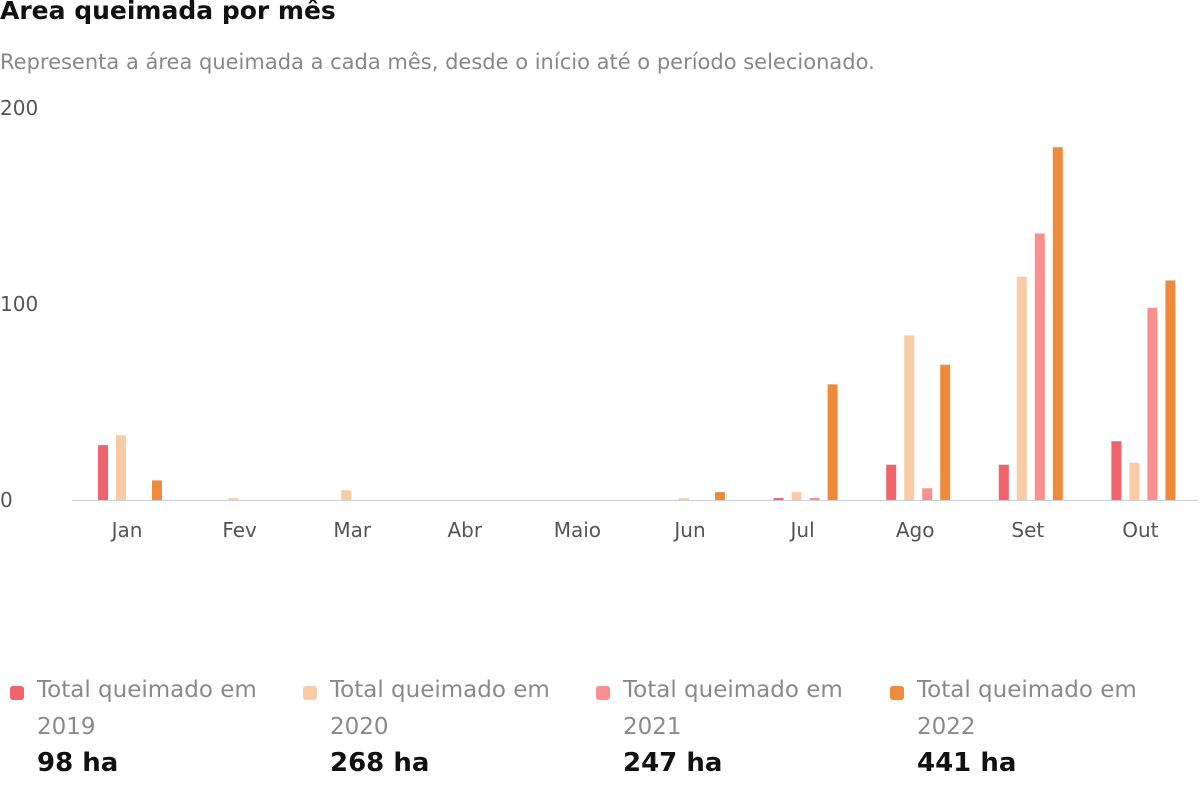  I want to click on legend-label: Total queimado em 2021, so click(733, 708).